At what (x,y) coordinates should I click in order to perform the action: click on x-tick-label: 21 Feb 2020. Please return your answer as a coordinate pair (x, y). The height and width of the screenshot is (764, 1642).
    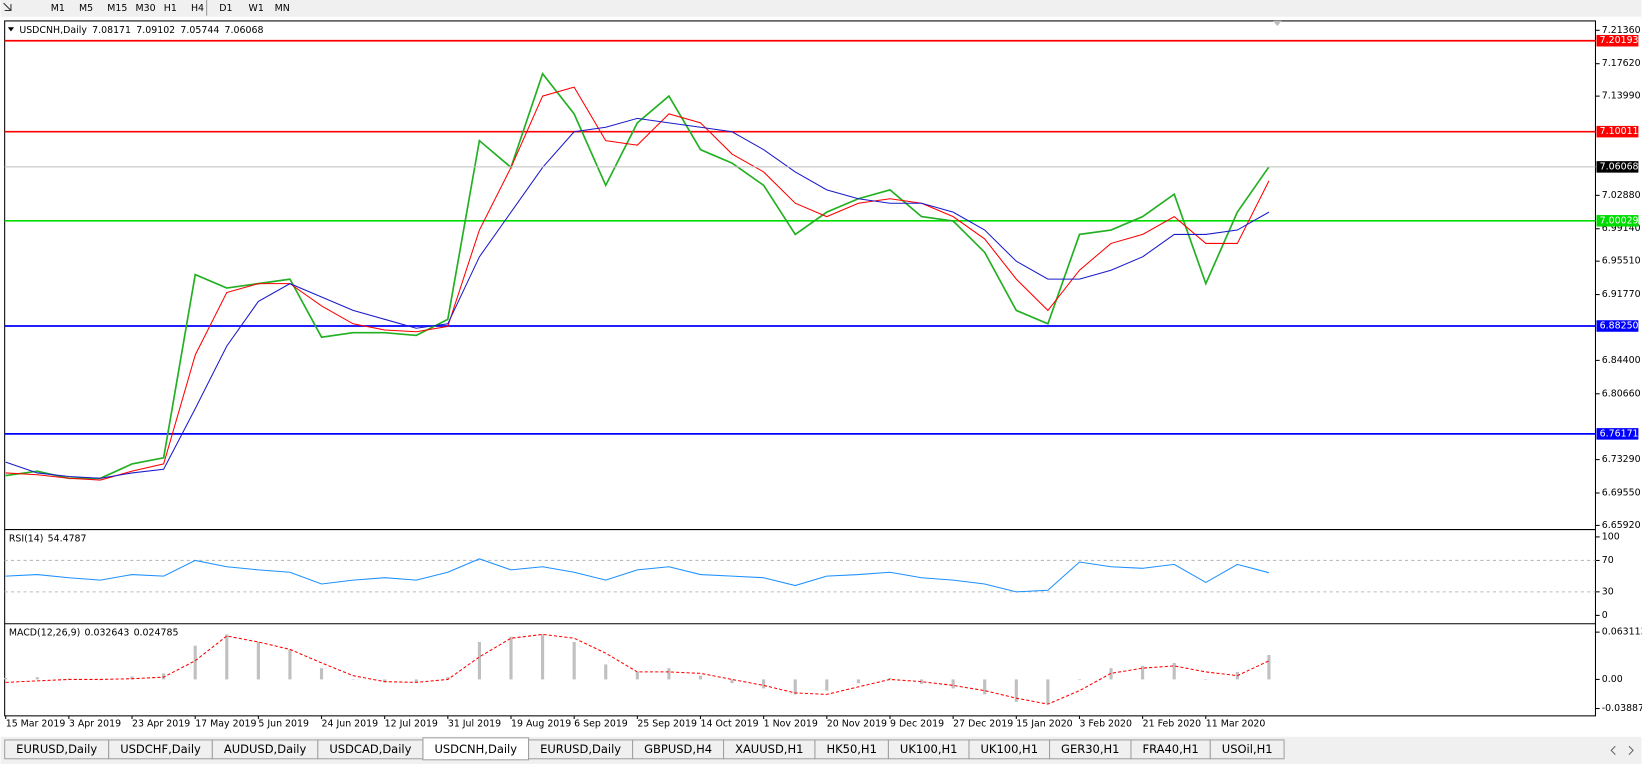
    Looking at the image, I should click on (1172, 724).